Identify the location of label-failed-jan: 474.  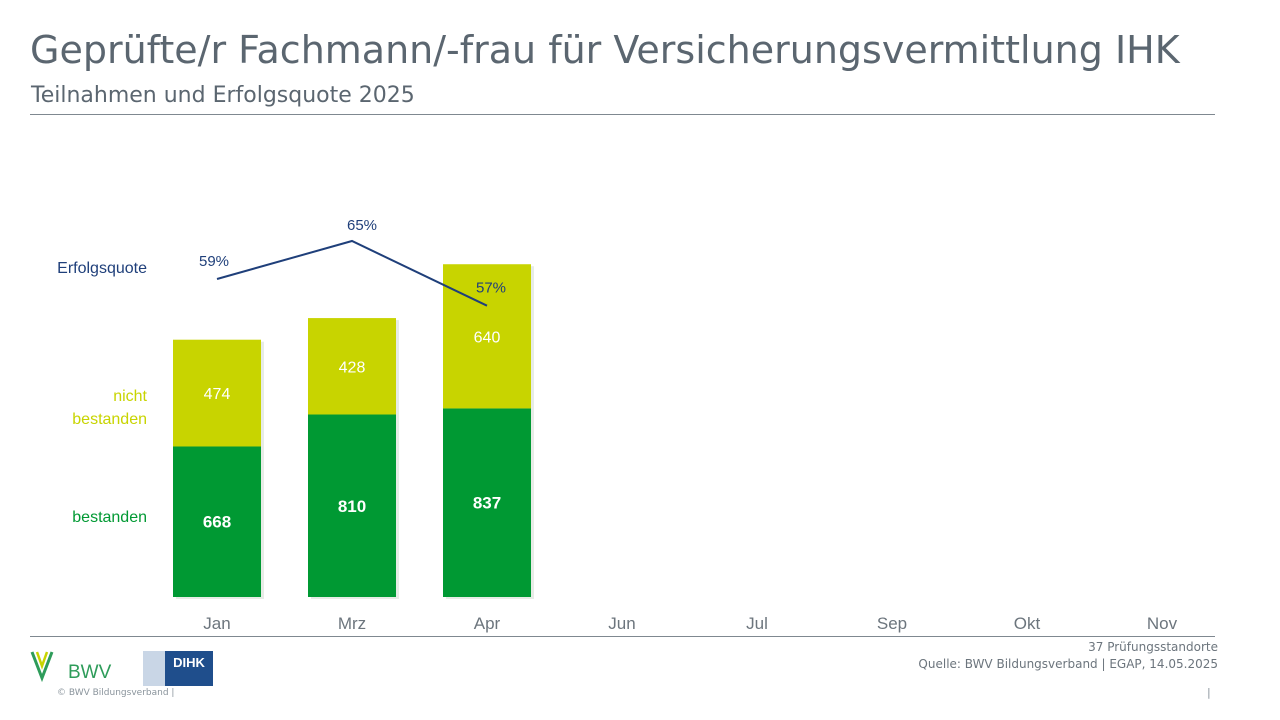
(217, 394).